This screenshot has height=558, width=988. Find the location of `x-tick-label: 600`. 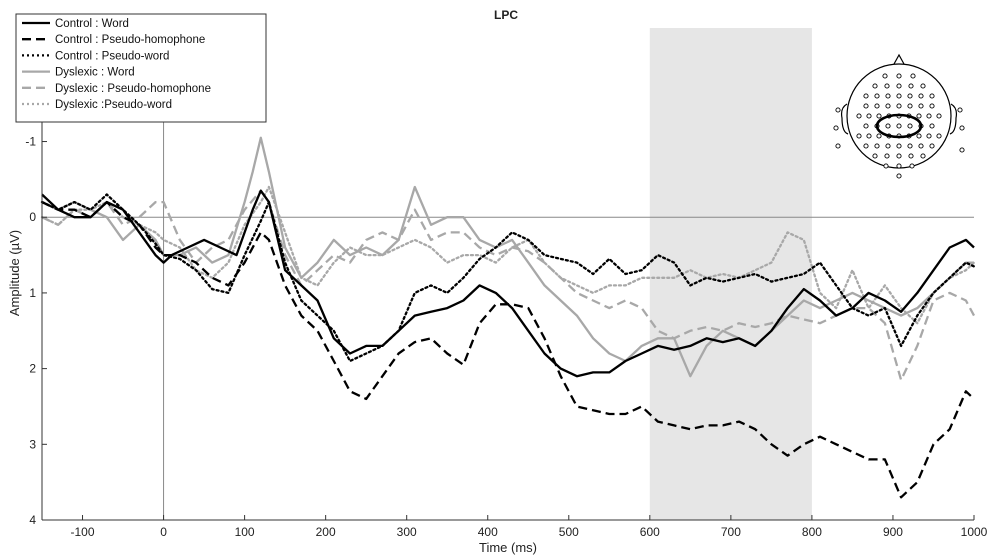

x-tick-label: 600 is located at coordinates (650, 532).